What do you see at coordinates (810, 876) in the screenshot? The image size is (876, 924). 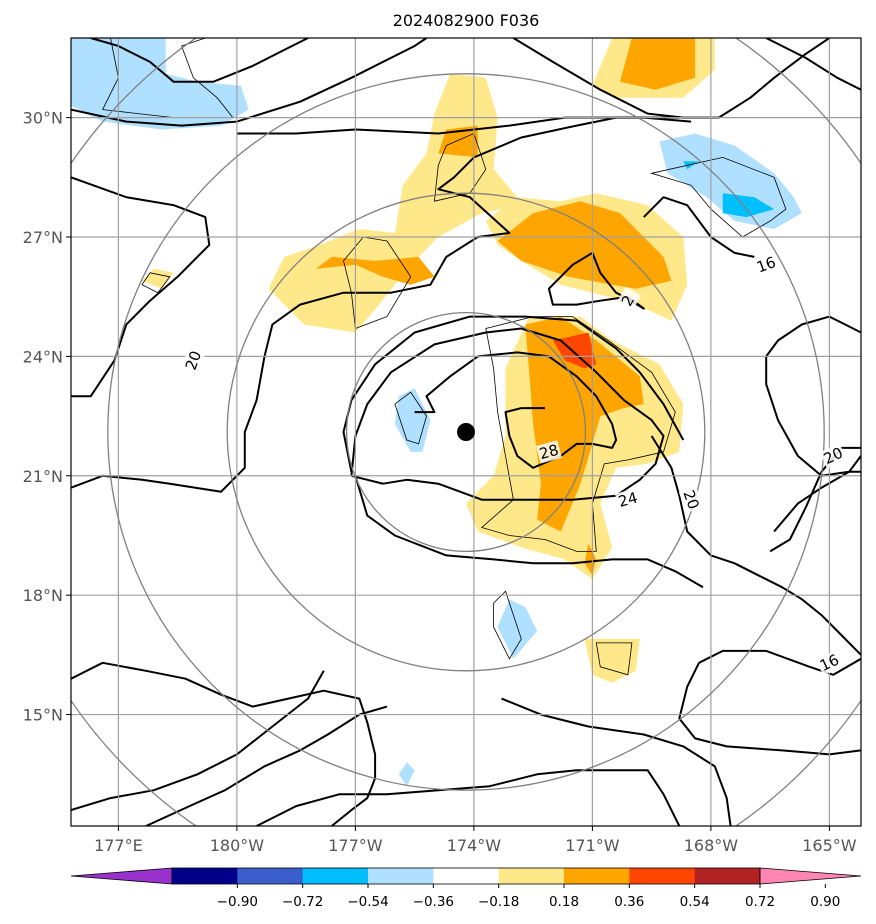 I see `colorbar-extend-high` at bounding box center [810, 876].